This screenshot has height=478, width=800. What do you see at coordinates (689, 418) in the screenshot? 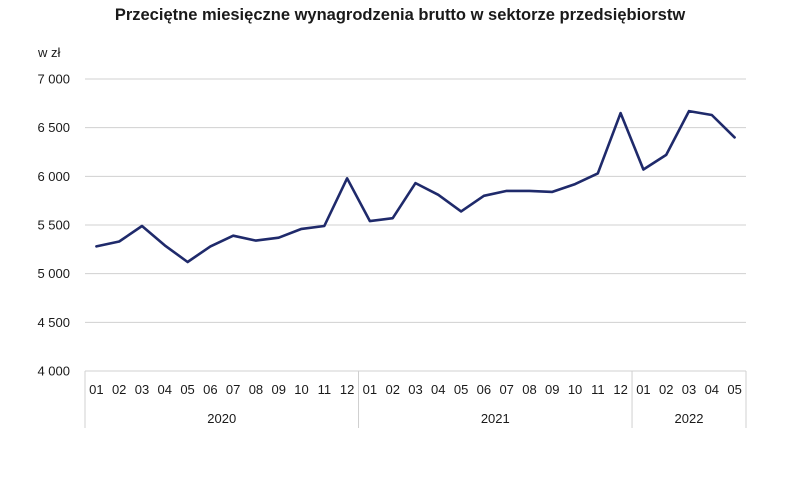
I see `x-group-label: 2022` at bounding box center [689, 418].